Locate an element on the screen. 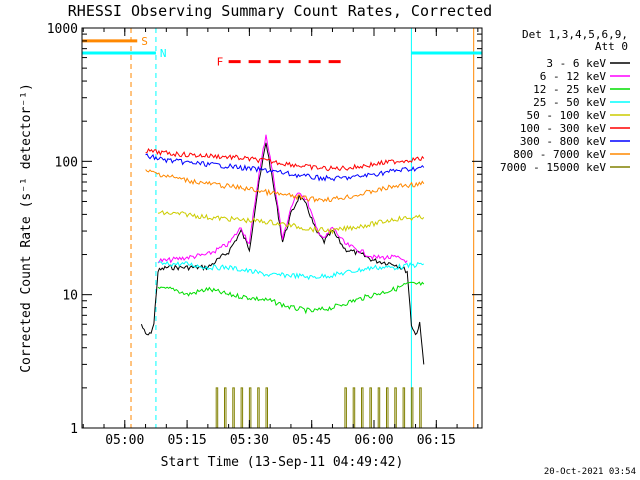  x-tick-label-0: 05:00 is located at coordinates (124, 440).